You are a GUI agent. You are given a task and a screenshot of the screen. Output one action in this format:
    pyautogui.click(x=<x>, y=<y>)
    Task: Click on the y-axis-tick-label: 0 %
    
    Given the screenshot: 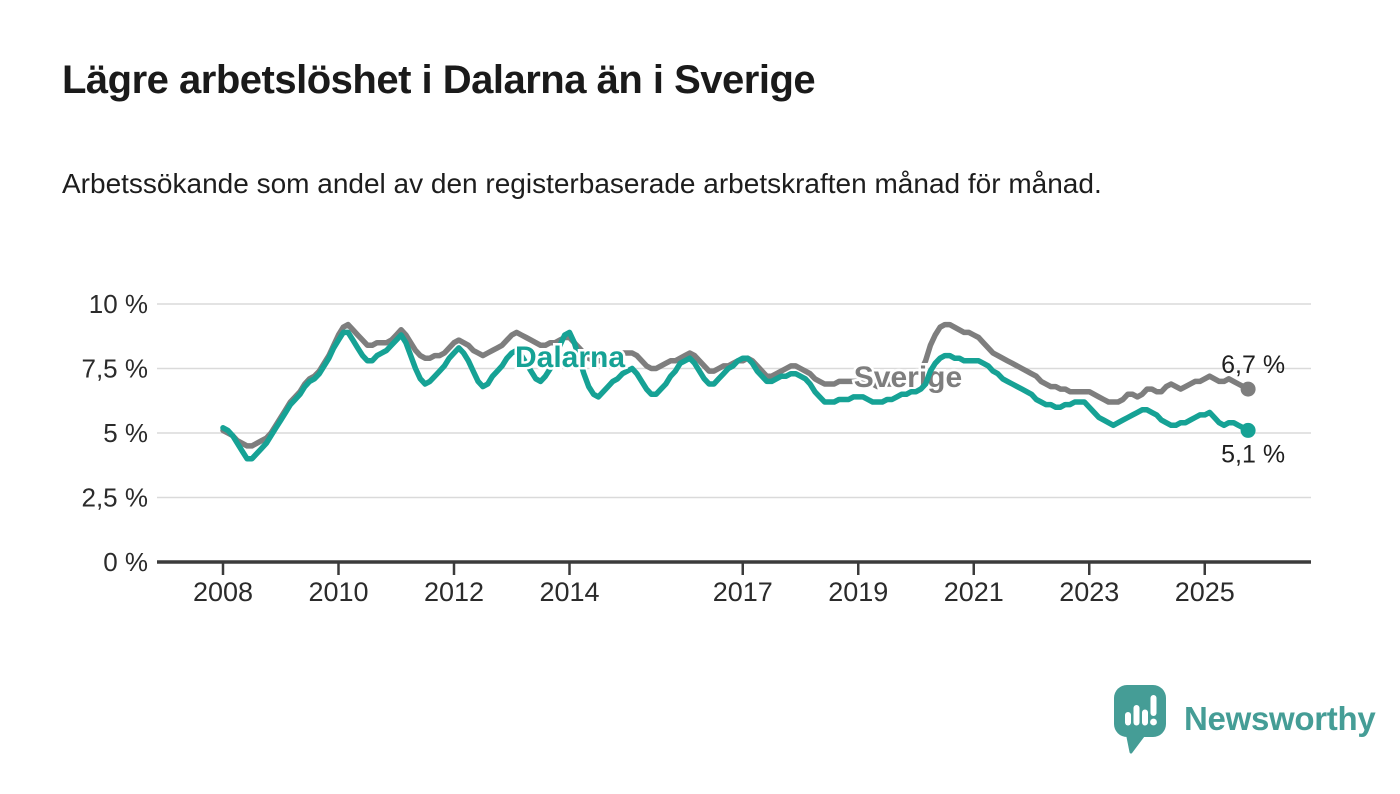 What is the action you would take?
    pyautogui.click(x=125, y=562)
    